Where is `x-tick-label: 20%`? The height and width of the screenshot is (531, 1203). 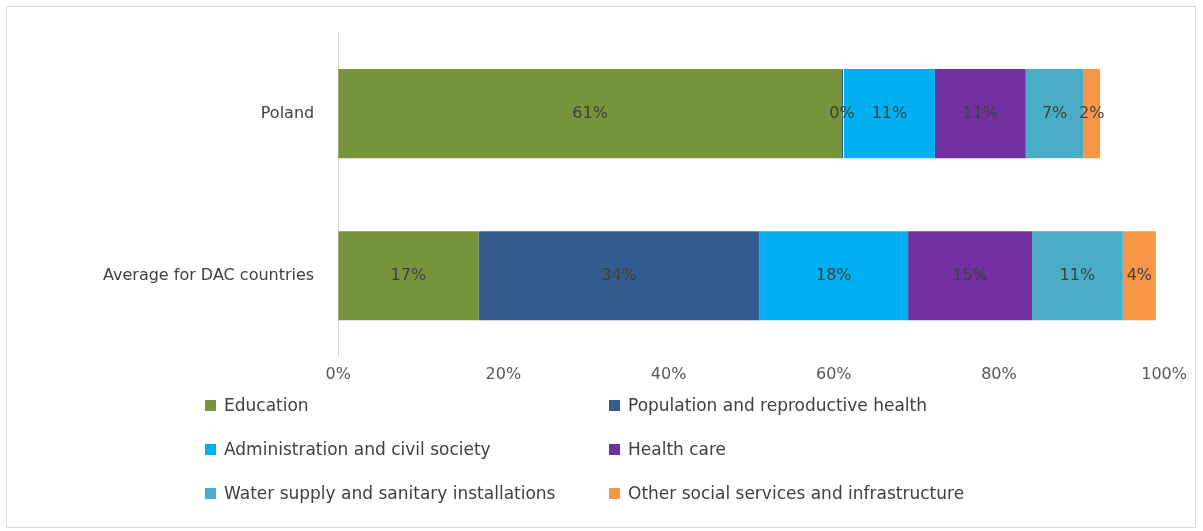
x-tick-label: 20% is located at coordinates (503, 373).